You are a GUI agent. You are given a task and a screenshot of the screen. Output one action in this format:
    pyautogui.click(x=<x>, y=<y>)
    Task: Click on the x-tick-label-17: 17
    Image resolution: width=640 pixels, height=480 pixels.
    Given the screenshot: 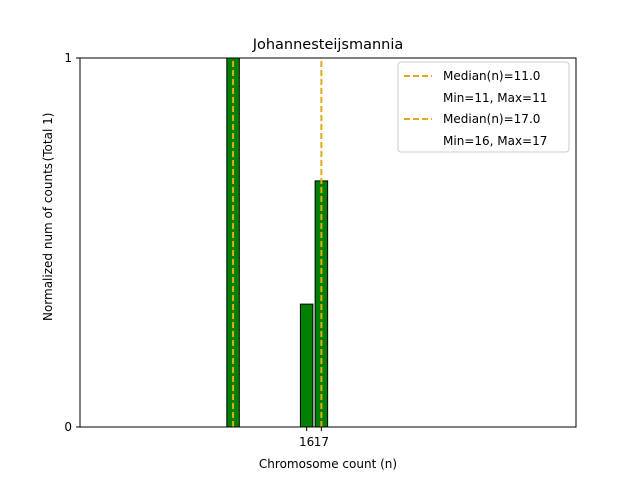 What is the action you would take?
    pyautogui.click(x=321, y=442)
    